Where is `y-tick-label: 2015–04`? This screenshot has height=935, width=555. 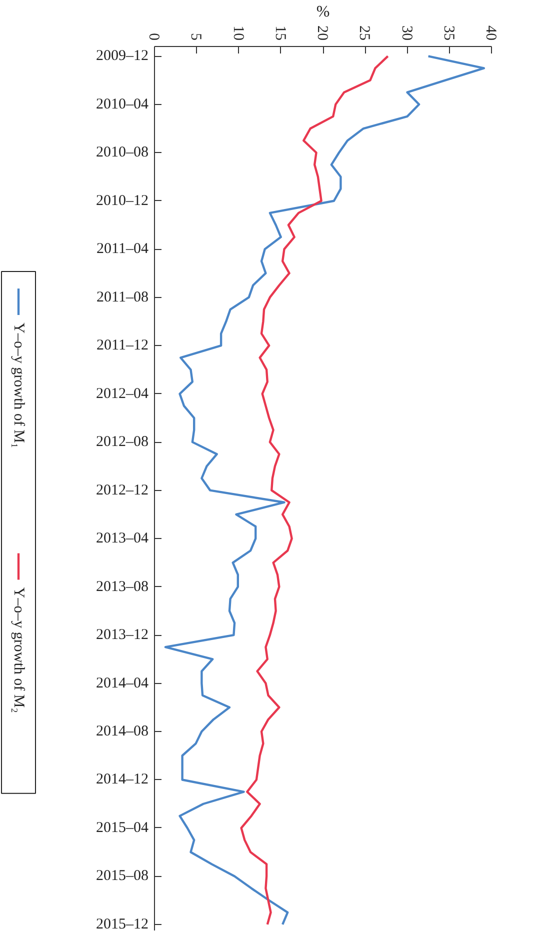
y-tick-label: 2015–04 is located at coordinates (122, 828).